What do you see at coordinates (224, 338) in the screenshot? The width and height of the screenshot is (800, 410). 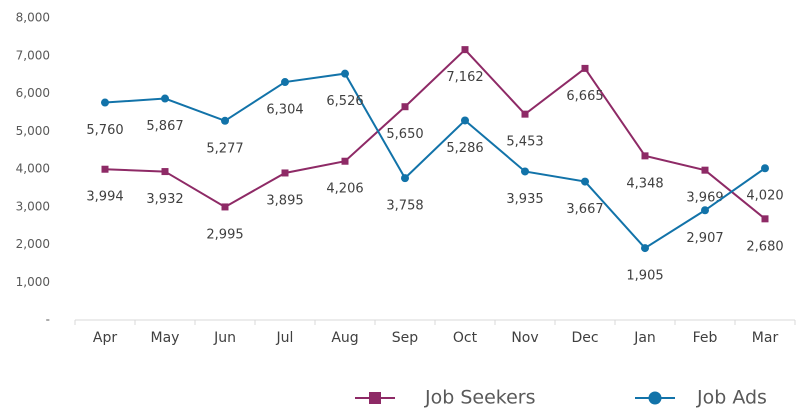 I see `x-tick-label: Jun` at bounding box center [224, 338].